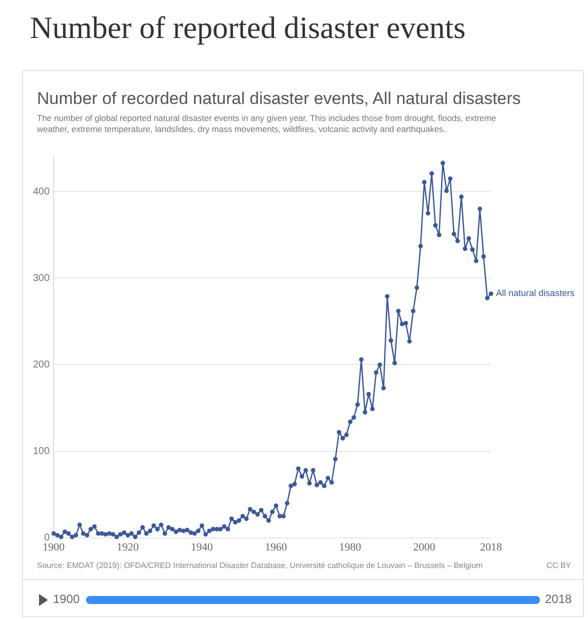 The width and height of the screenshot is (588, 619). Describe the element at coordinates (350, 547) in the screenshot. I see `x-tick-label: 1980` at that location.